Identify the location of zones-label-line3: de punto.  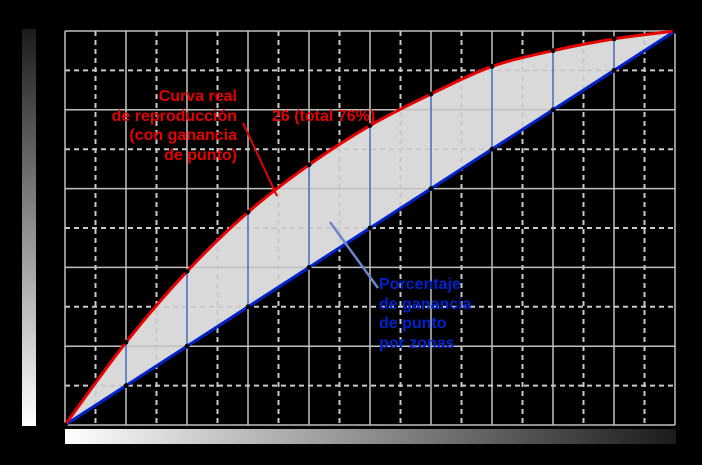
(413, 323).